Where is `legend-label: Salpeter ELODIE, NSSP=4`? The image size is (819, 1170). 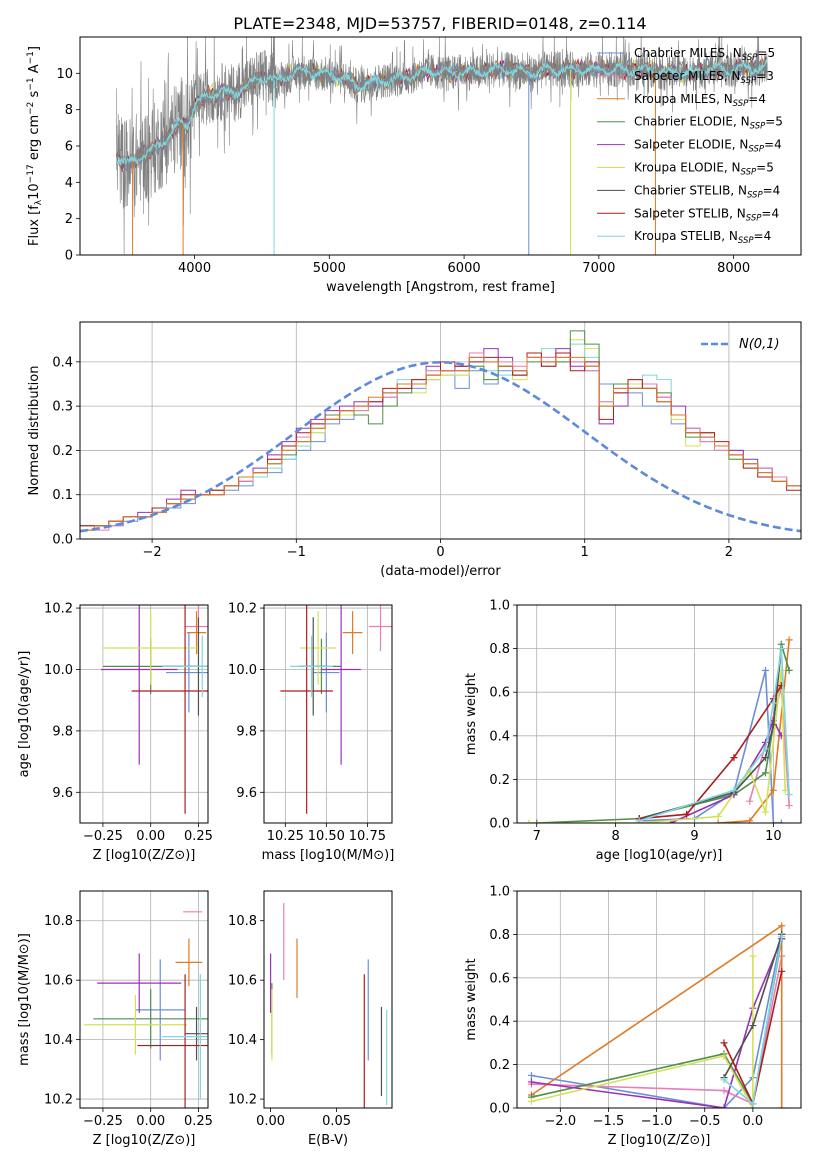
legend-label: Salpeter ELODIE, NSSP=4 is located at coordinates (708, 146).